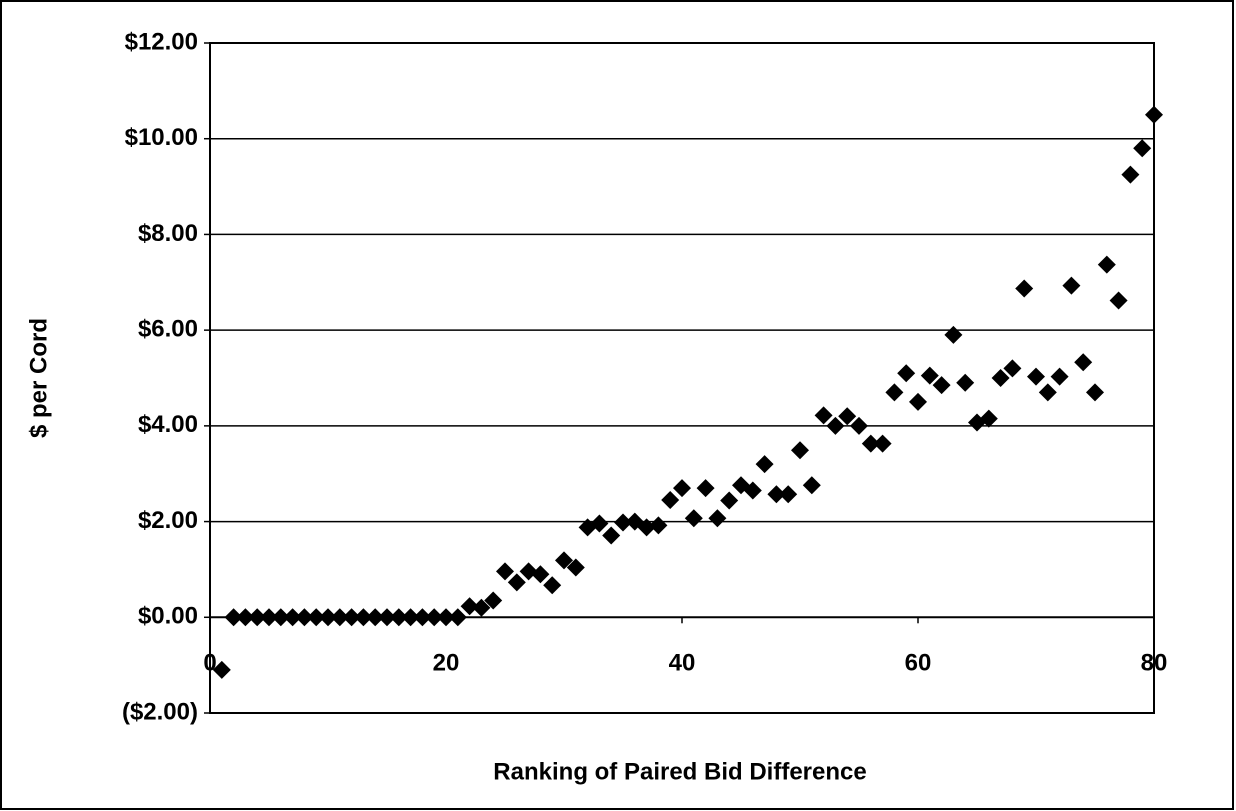 This screenshot has height=811, width=1236. What do you see at coordinates (168, 616) in the screenshot?
I see `y-tick-label: $0.00` at bounding box center [168, 616].